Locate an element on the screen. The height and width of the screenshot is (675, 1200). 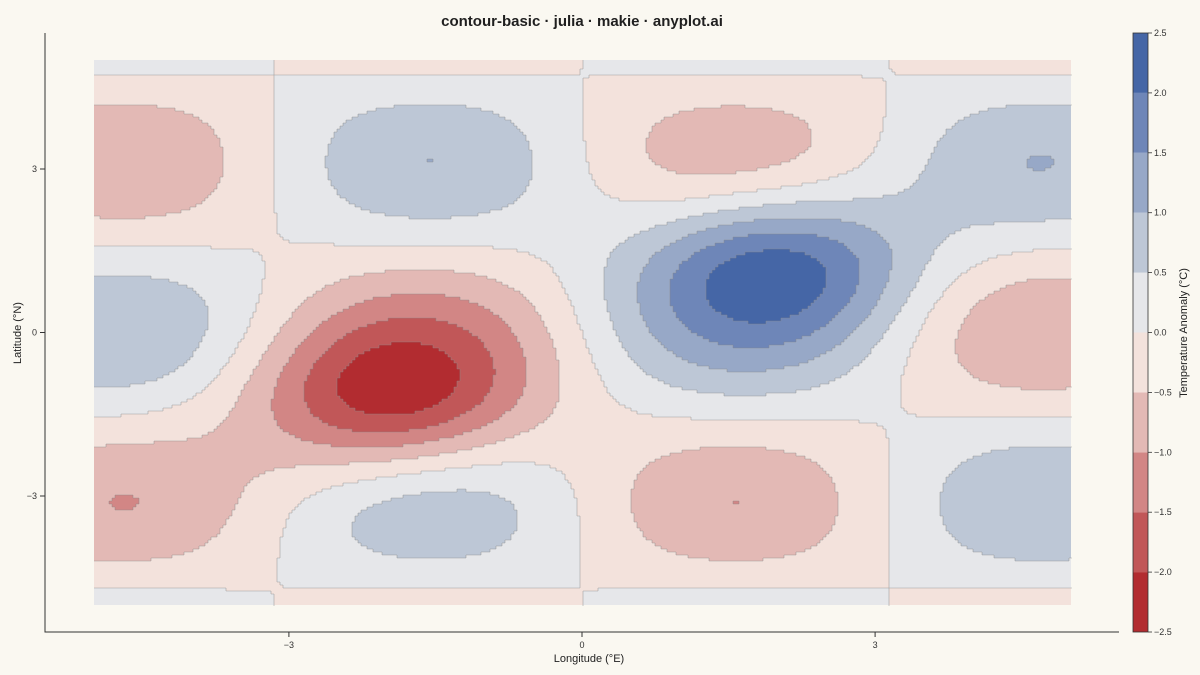
y-tick-label: 0 is located at coordinates (34, 333).